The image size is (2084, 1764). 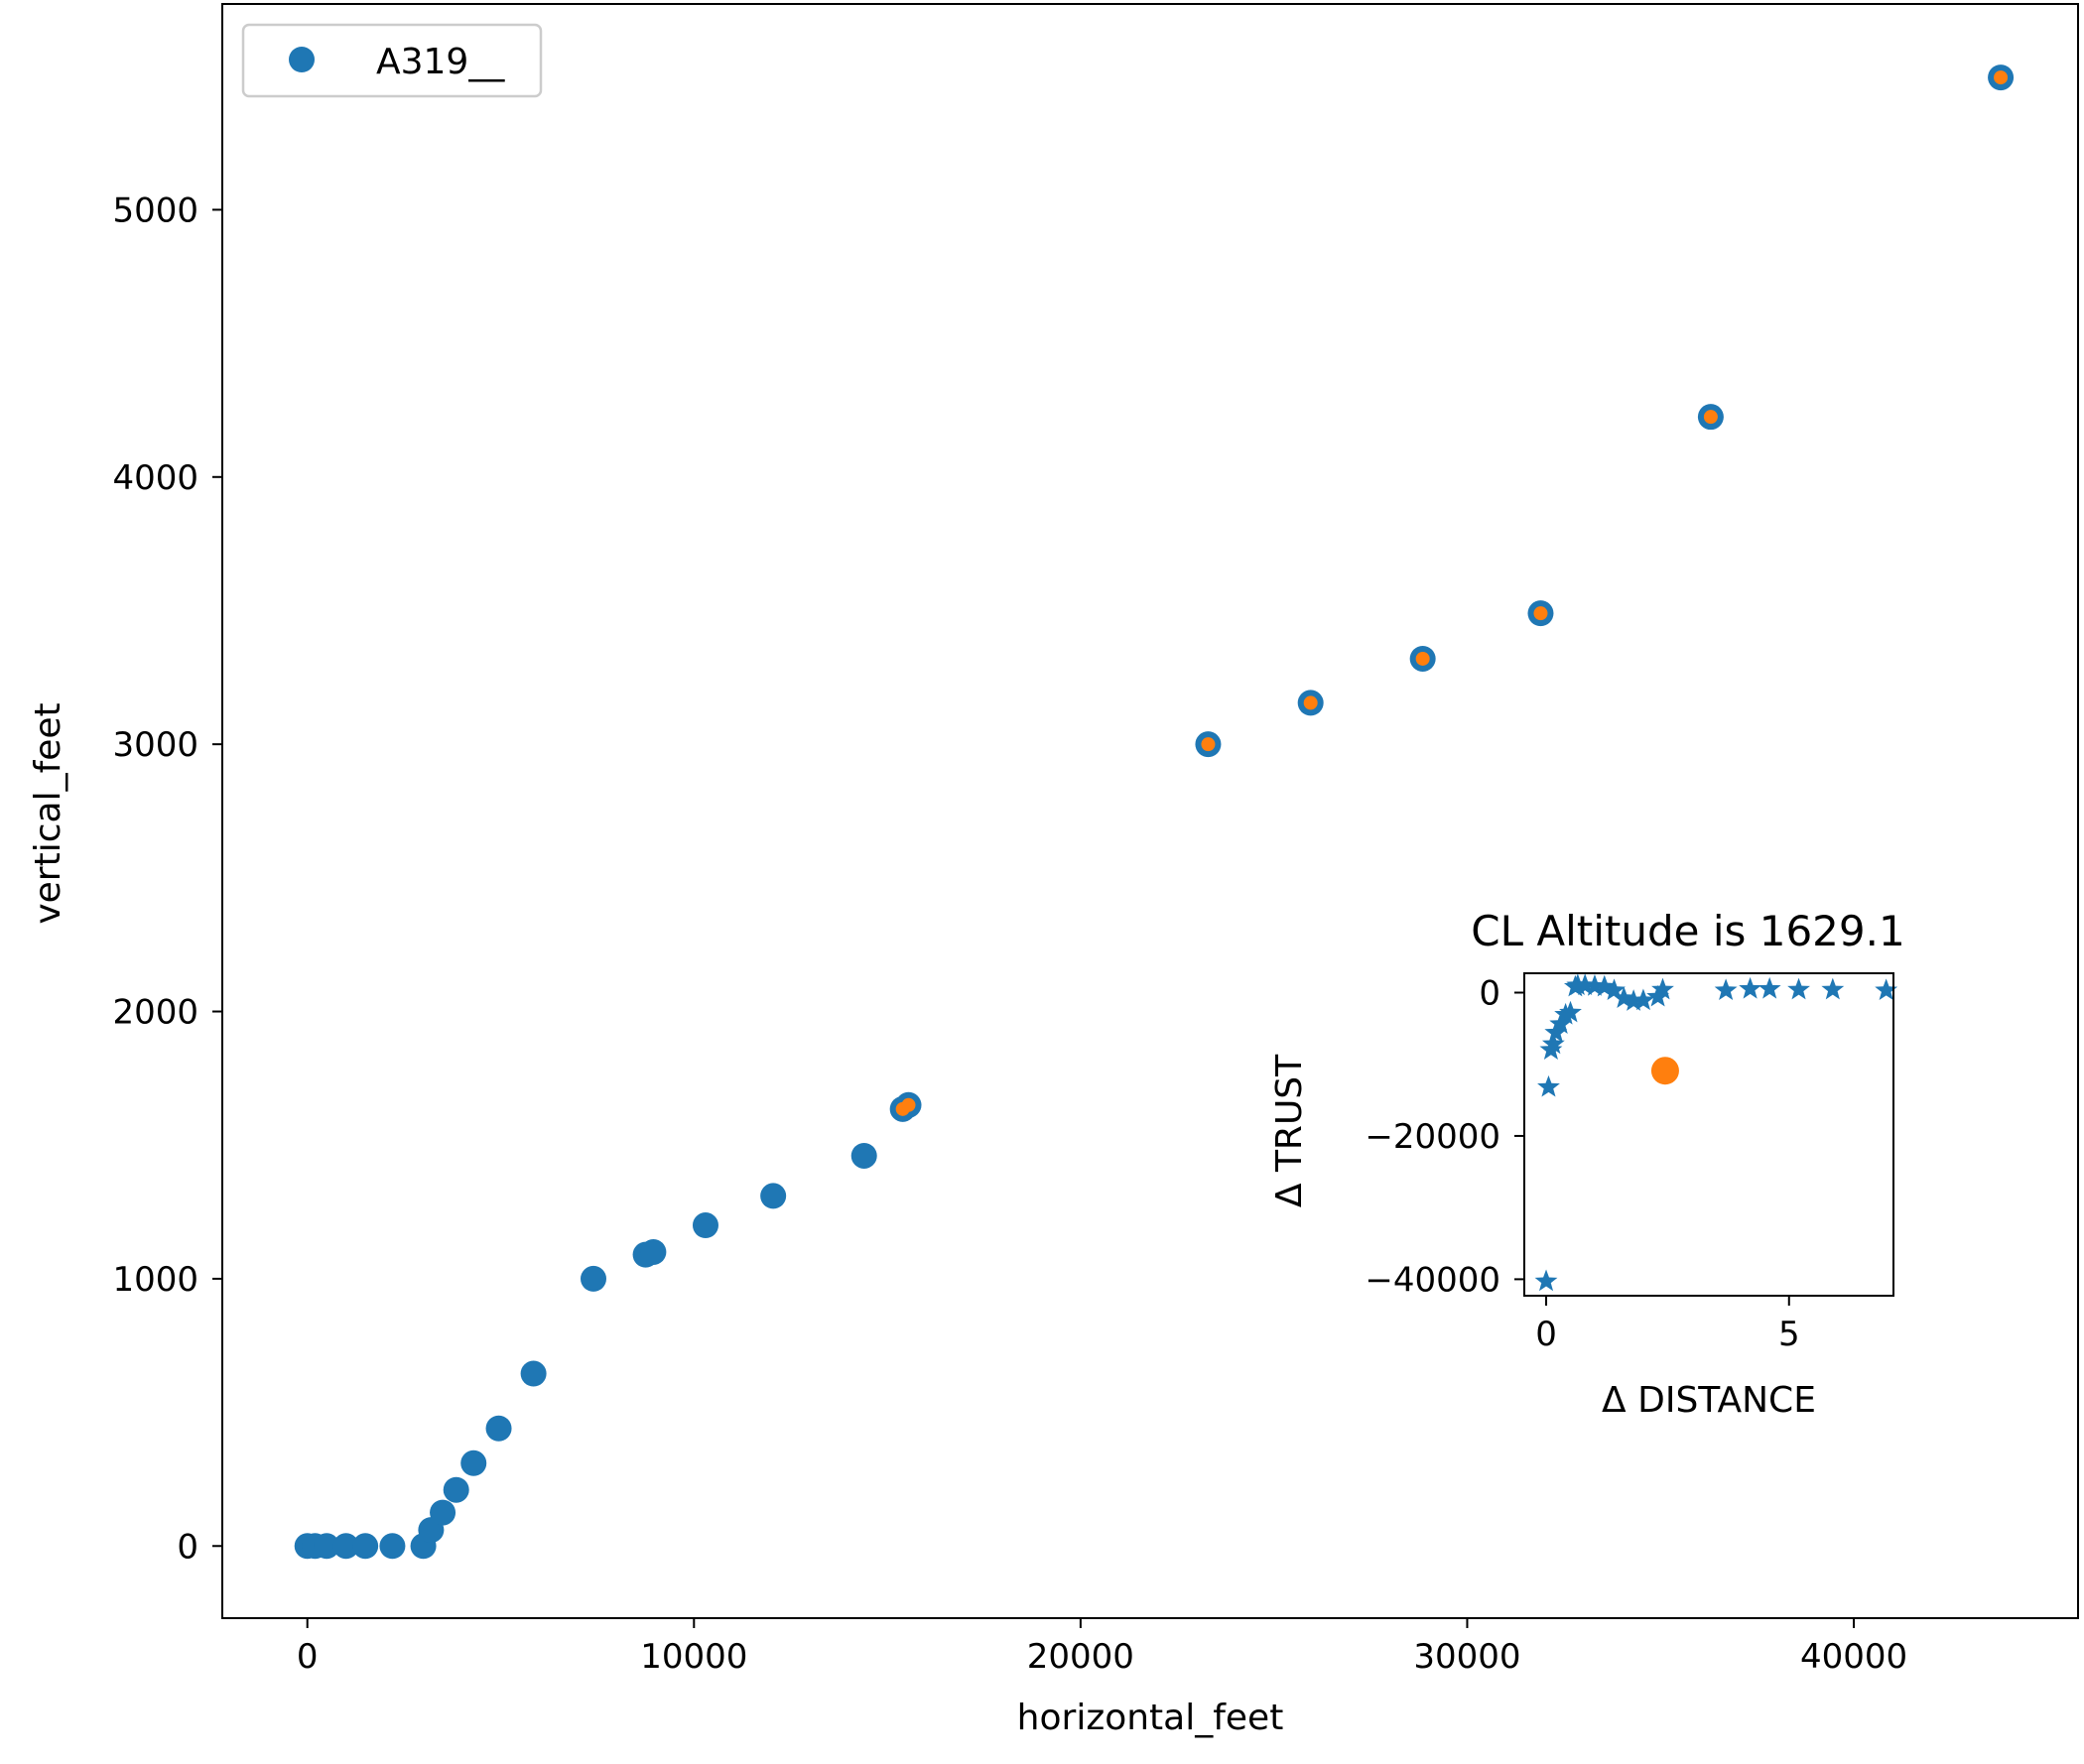 What do you see at coordinates (1150, 1718) in the screenshot?
I see `main-x-axis-label: horizontal_feet` at bounding box center [1150, 1718].